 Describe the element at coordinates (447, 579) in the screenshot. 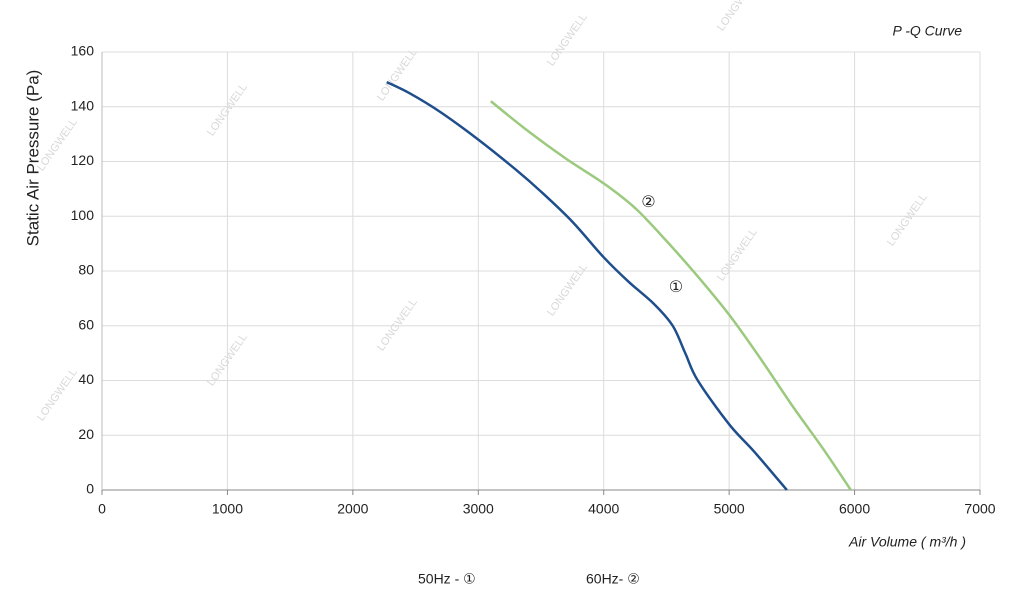

I see `legend-entry: 50Hz - ①` at that location.